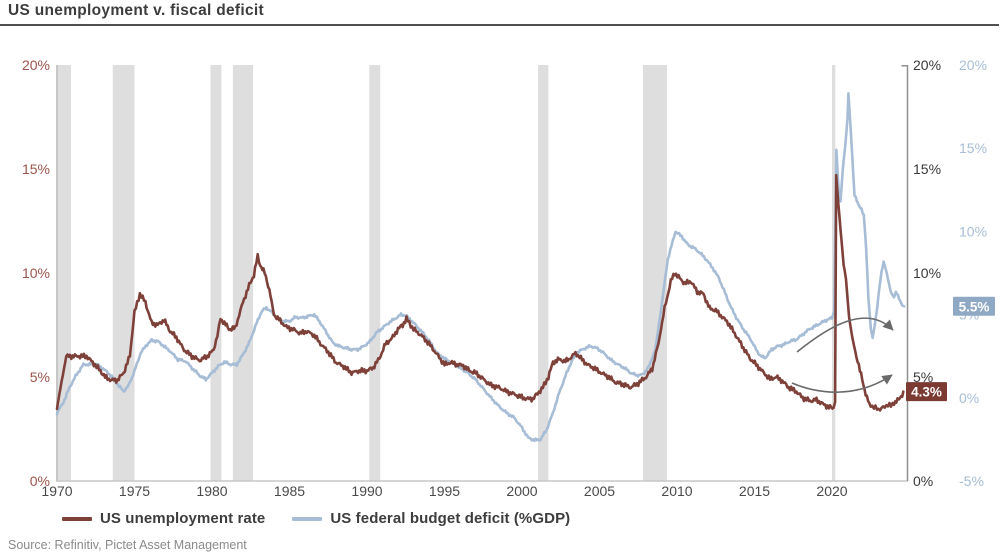 Image resolution: width=1000 pixels, height=560 pixels. I want to click on x-axis-tick-label: 1995, so click(444, 491).